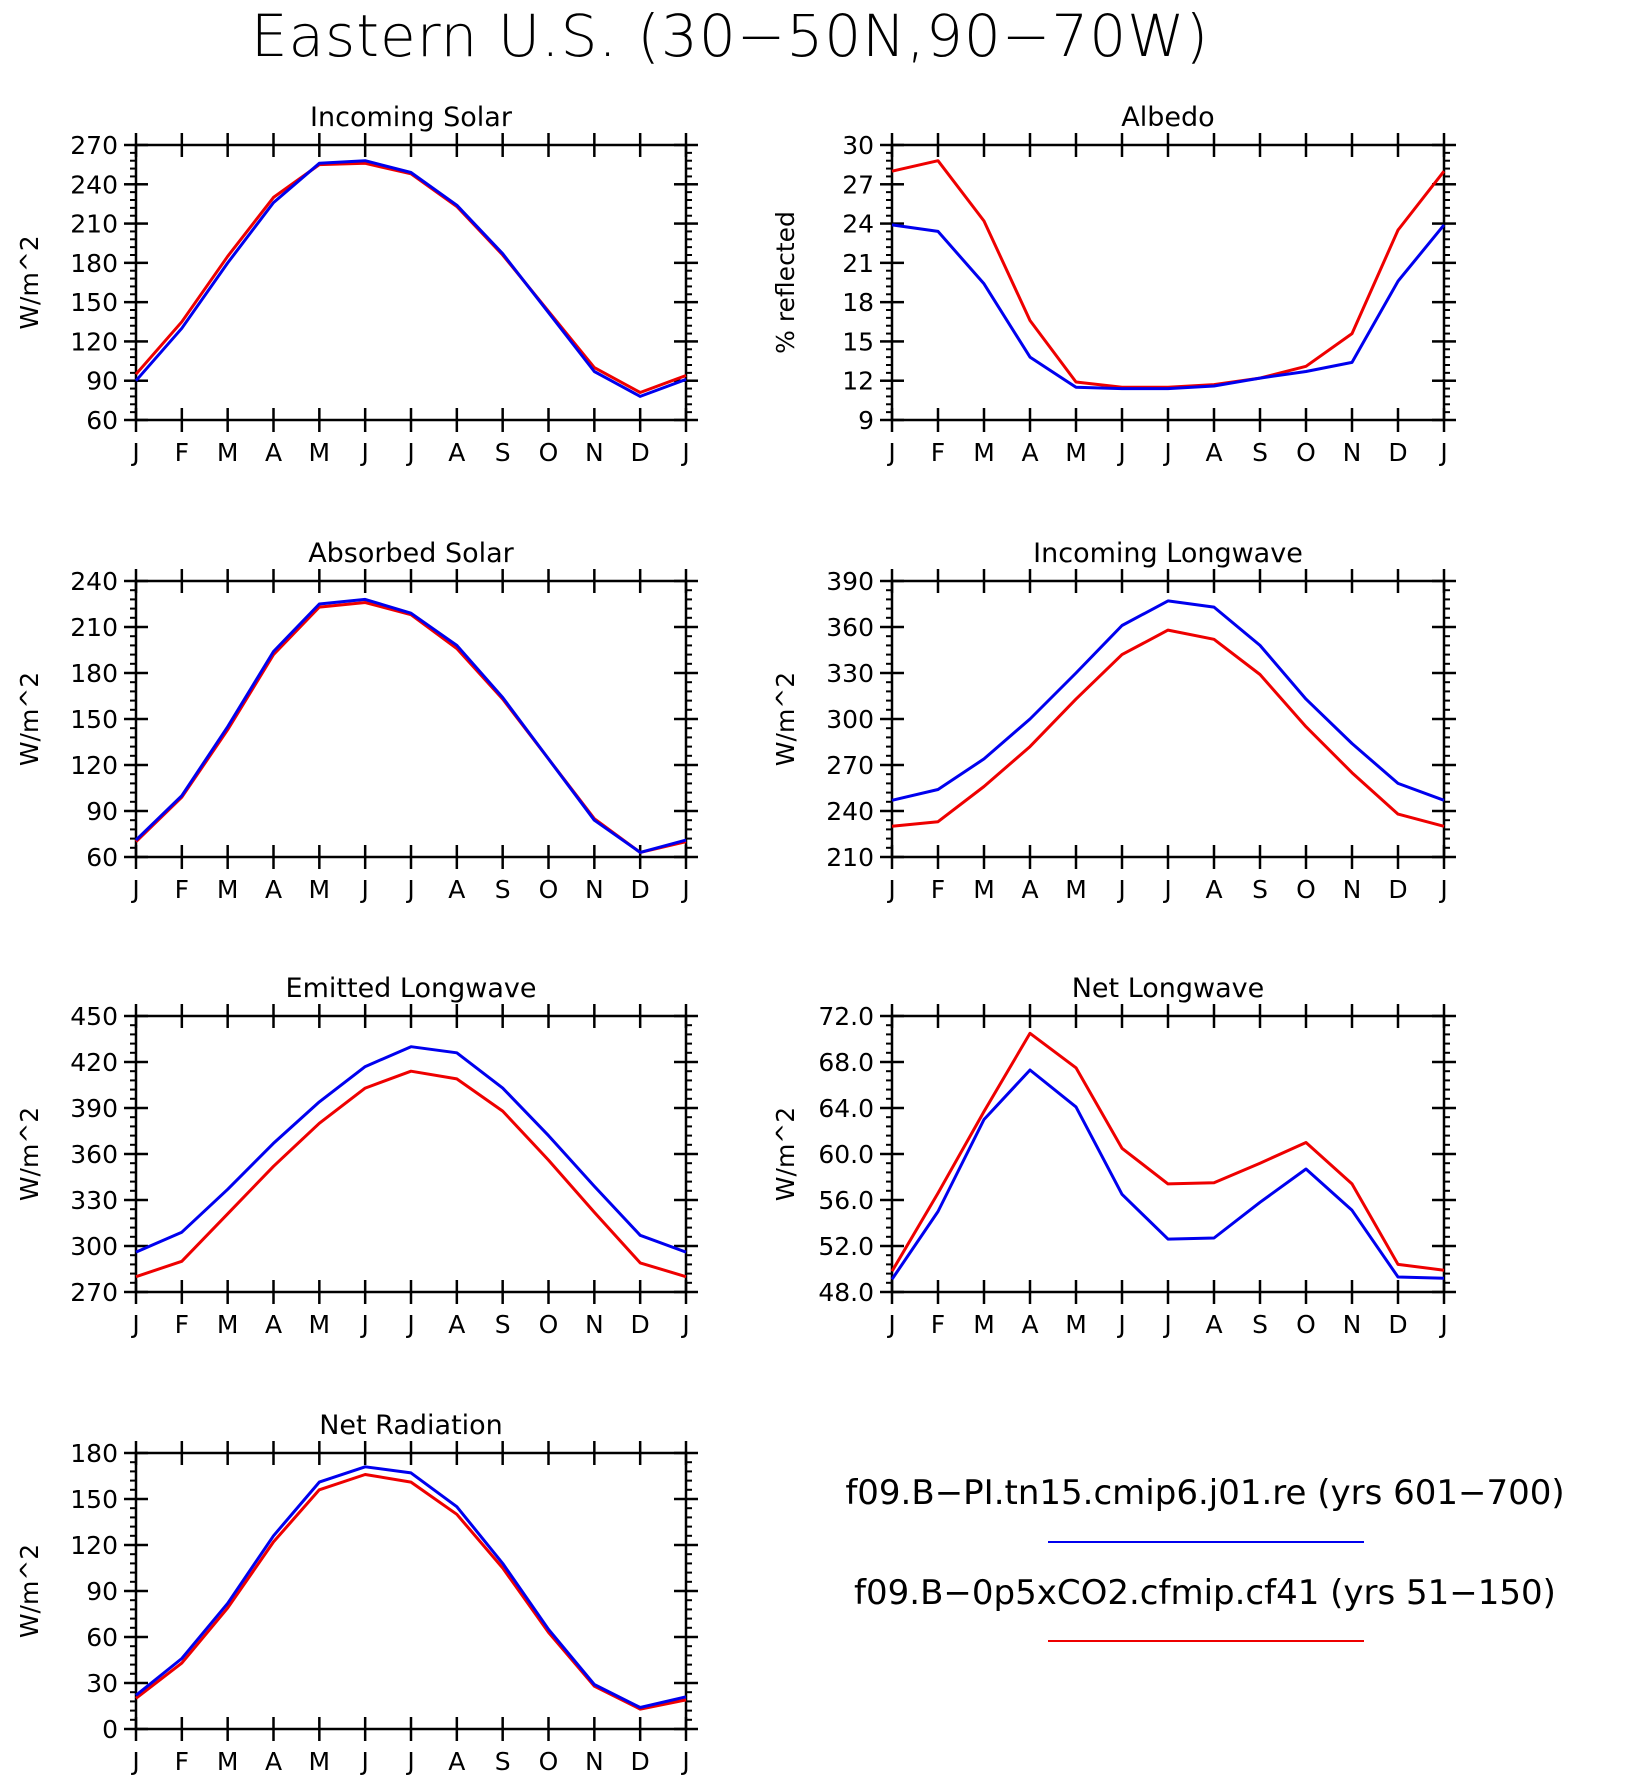 Image resolution: width=1648 pixels, height=1783 pixels. What do you see at coordinates (730, 36) in the screenshot?
I see `main-title: Eastern U.S. (30−50N,90−70W)` at bounding box center [730, 36].